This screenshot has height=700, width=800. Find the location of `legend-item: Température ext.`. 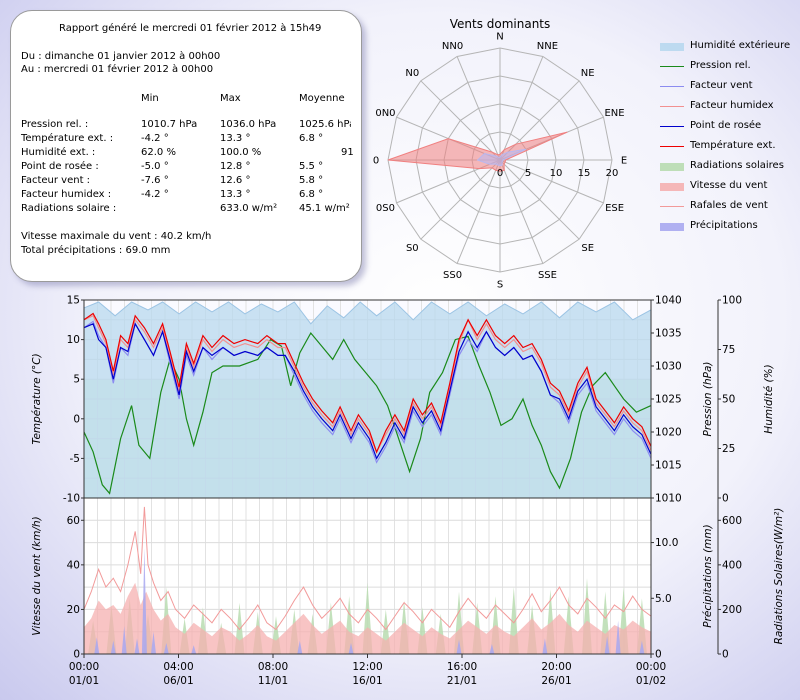

legend-item: Température ext. is located at coordinates (726, 147).